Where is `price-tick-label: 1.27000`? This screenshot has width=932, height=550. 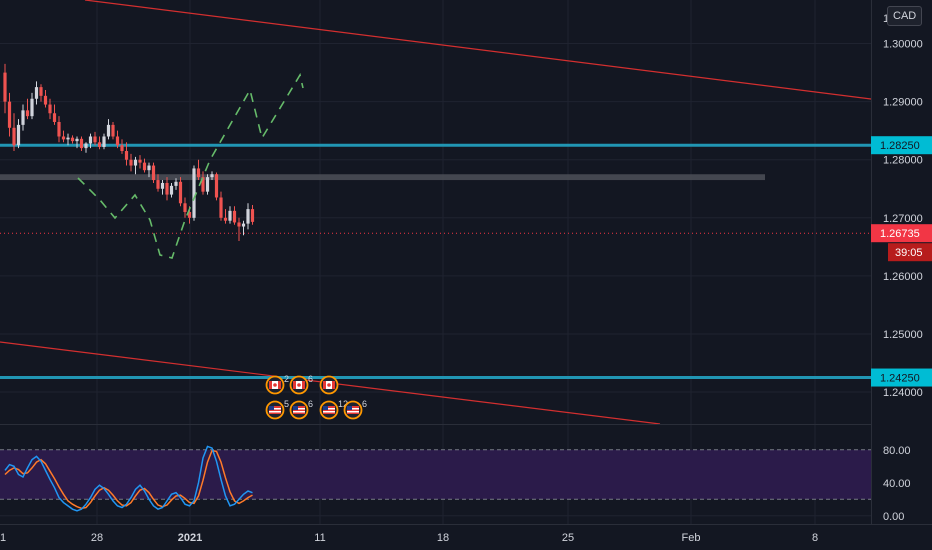
price-tick-label: 1.27000 is located at coordinates (903, 219).